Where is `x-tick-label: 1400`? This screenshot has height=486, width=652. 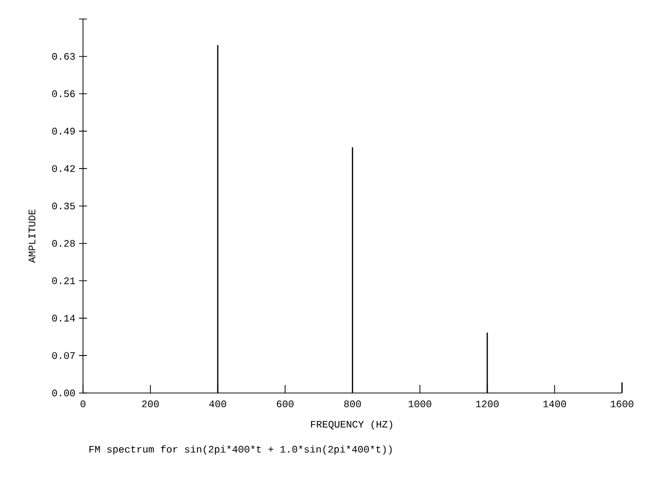
x-tick-label: 1400 is located at coordinates (554, 404).